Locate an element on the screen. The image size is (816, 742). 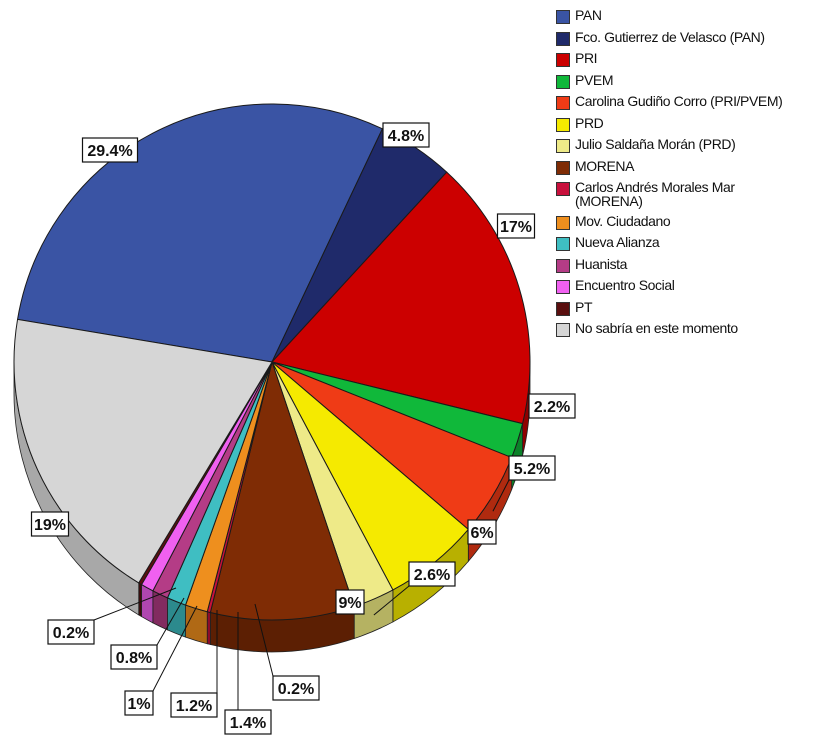
data-label-julio-saldana-moran-prd: 2.6% is located at coordinates (432, 574).